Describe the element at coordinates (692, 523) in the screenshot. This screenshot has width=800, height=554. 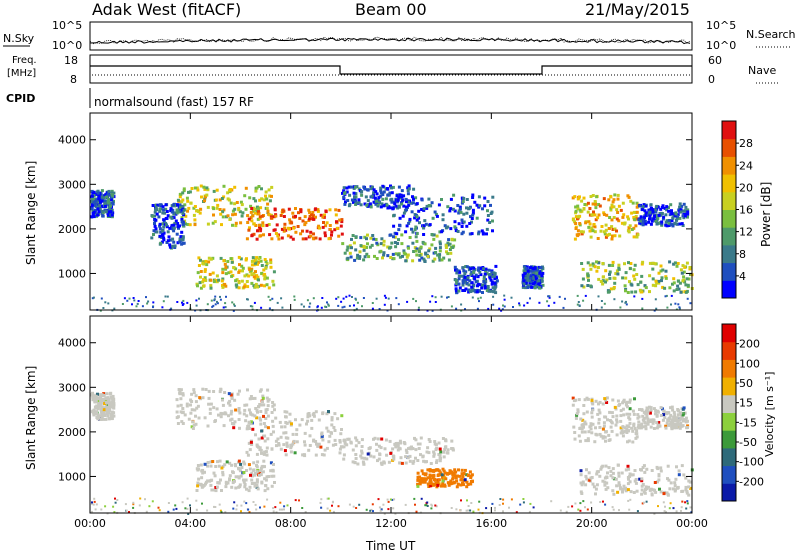
I see `x-tick-label: 00:00` at that location.